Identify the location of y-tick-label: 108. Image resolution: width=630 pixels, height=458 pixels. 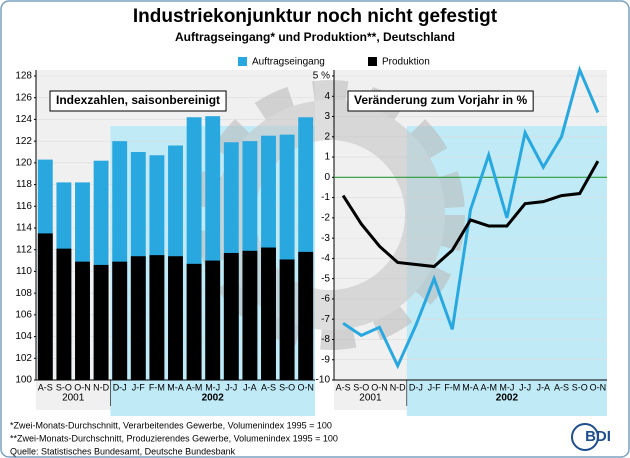
(23, 293).